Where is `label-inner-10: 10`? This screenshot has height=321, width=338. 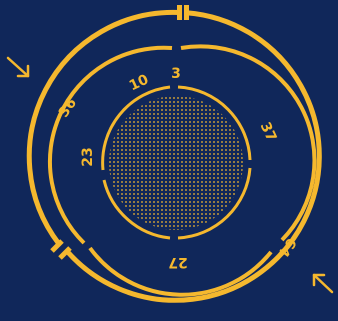 label-inner-10: 10 is located at coordinates (139, 83).